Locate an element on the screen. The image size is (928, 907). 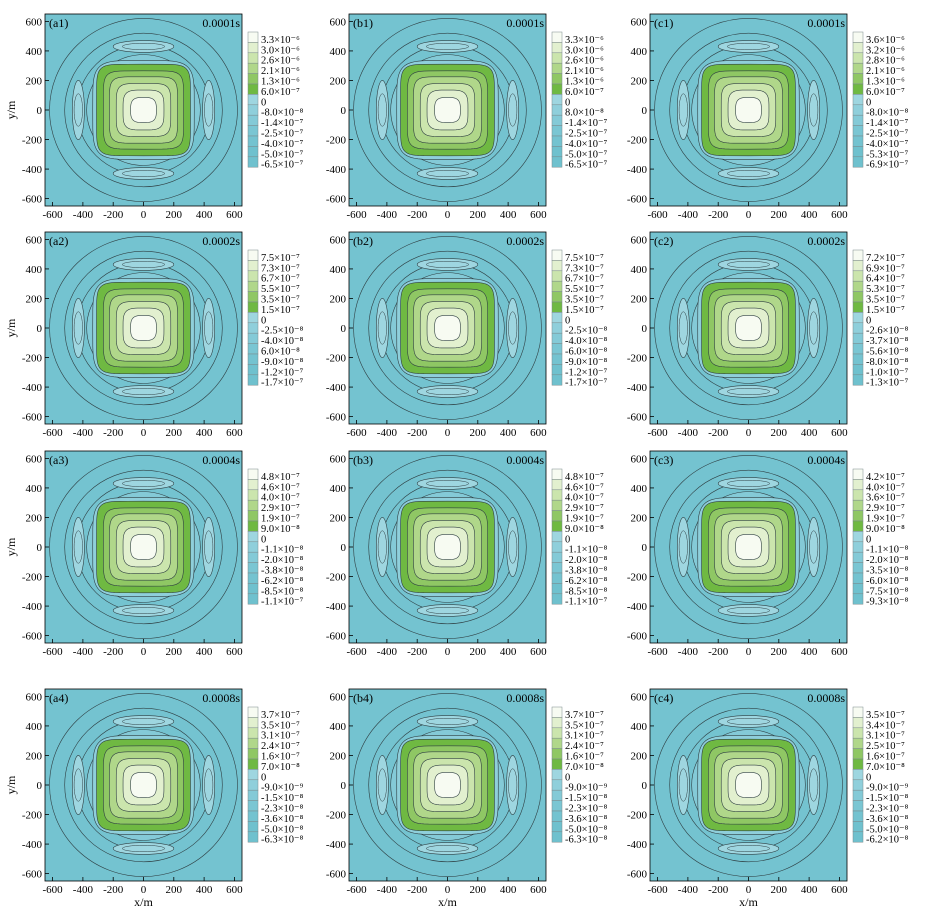
legend-label: 1.9×10⁻⁷ is located at coordinates (885, 519).